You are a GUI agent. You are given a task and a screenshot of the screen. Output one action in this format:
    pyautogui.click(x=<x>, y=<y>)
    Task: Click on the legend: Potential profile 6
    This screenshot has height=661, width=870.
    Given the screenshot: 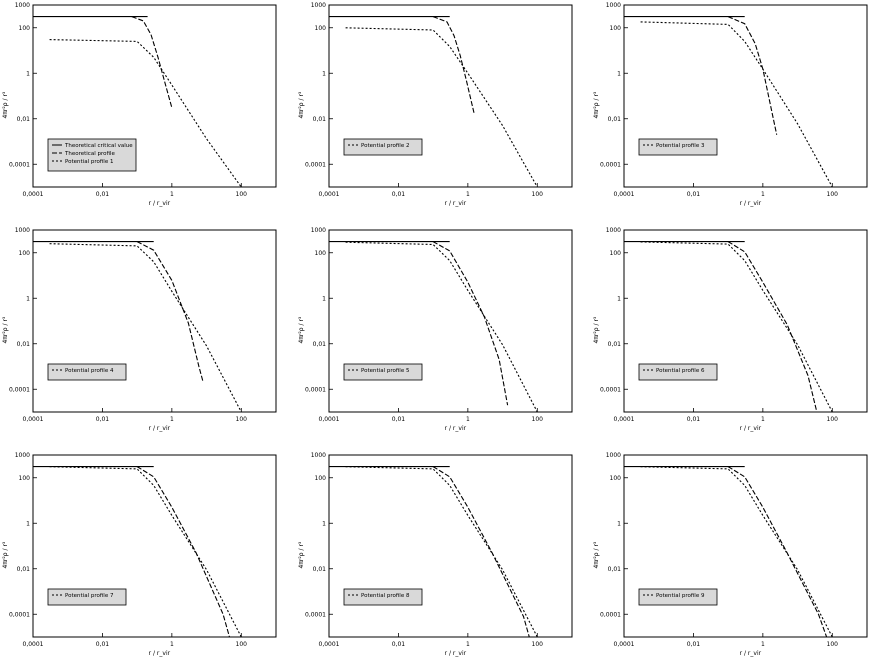 What is the action you would take?
    pyautogui.click(x=678, y=372)
    